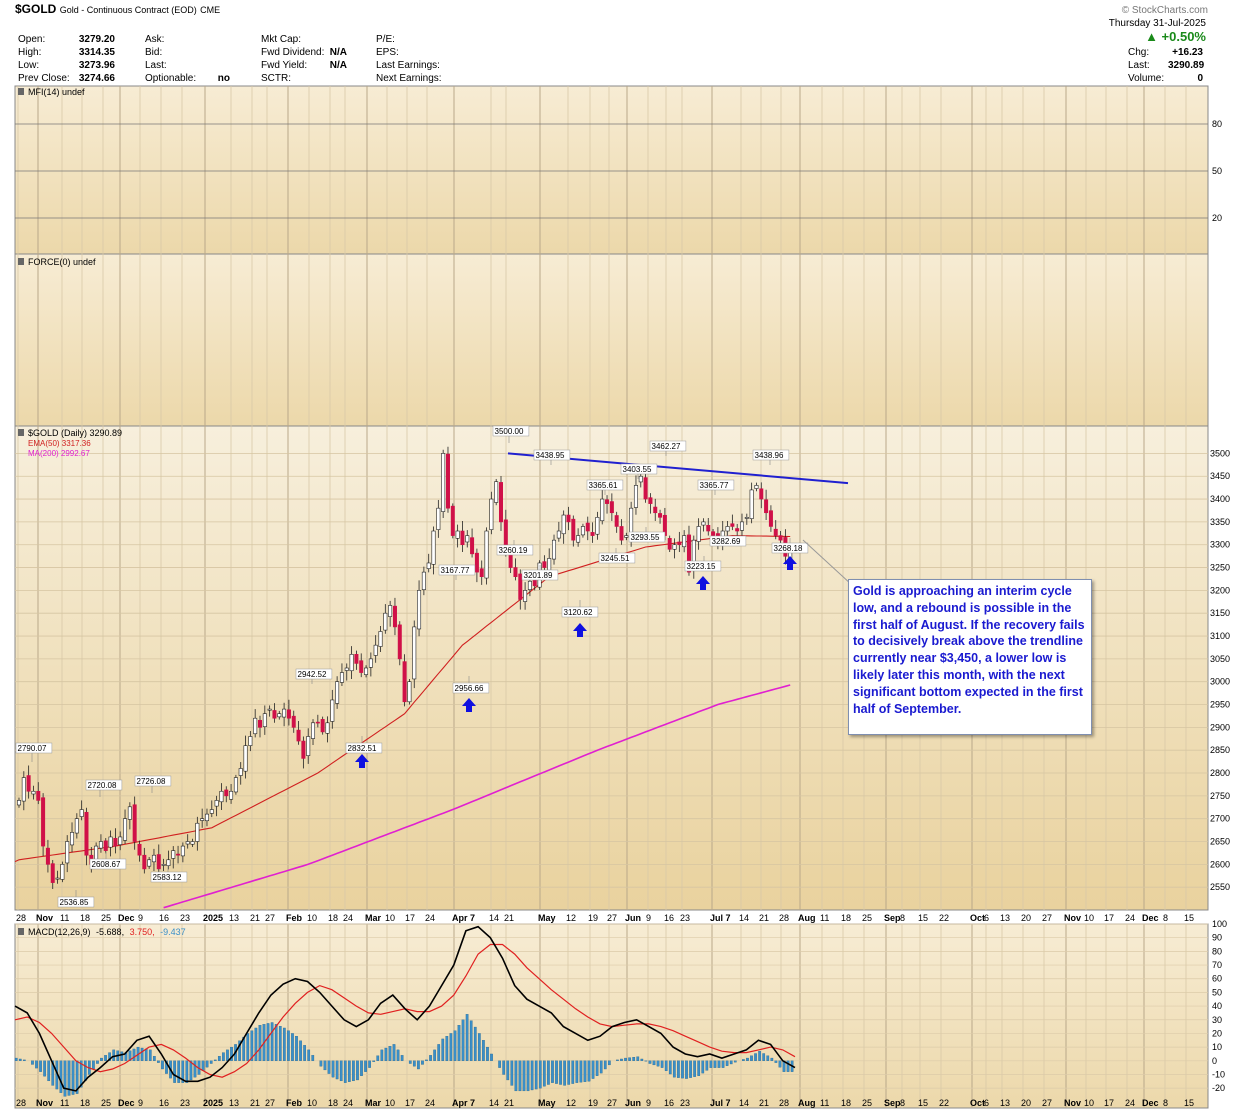 The image size is (1248, 1112). Describe the element at coordinates (21, 91) in the screenshot. I see `mfi-panel-icon` at that location.